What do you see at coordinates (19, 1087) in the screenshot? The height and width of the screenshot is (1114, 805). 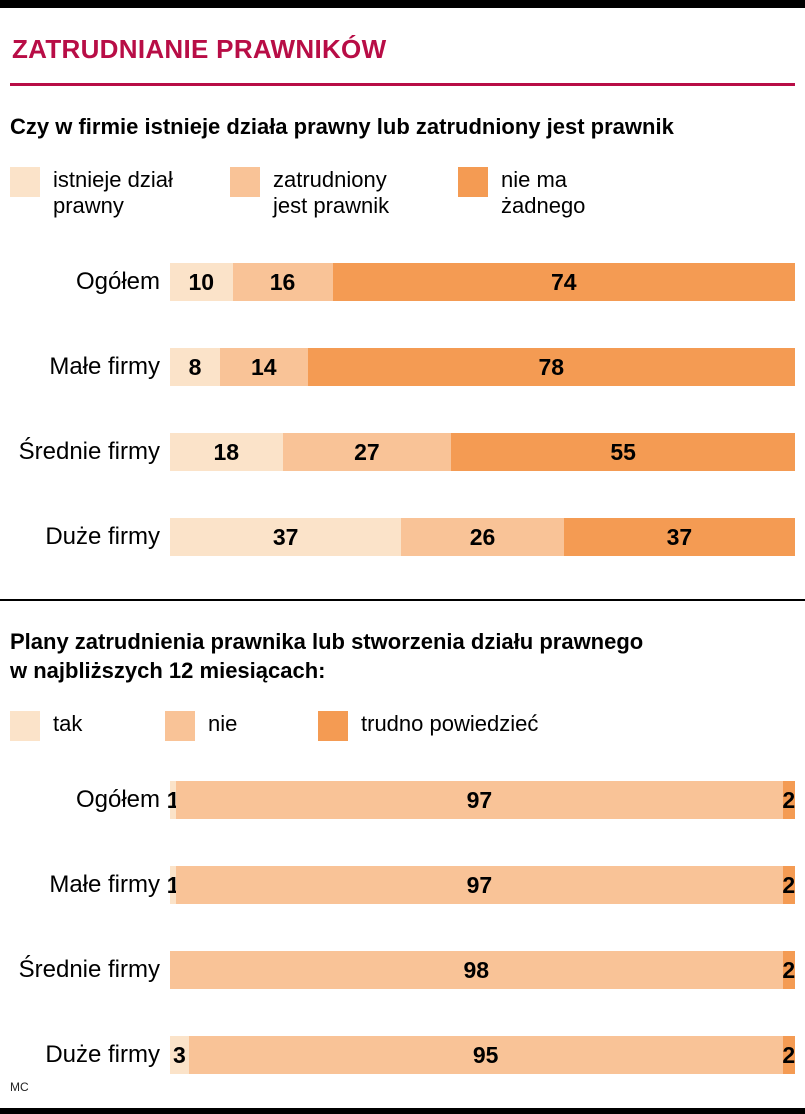 I see `credit-initials: MC` at bounding box center [19, 1087].